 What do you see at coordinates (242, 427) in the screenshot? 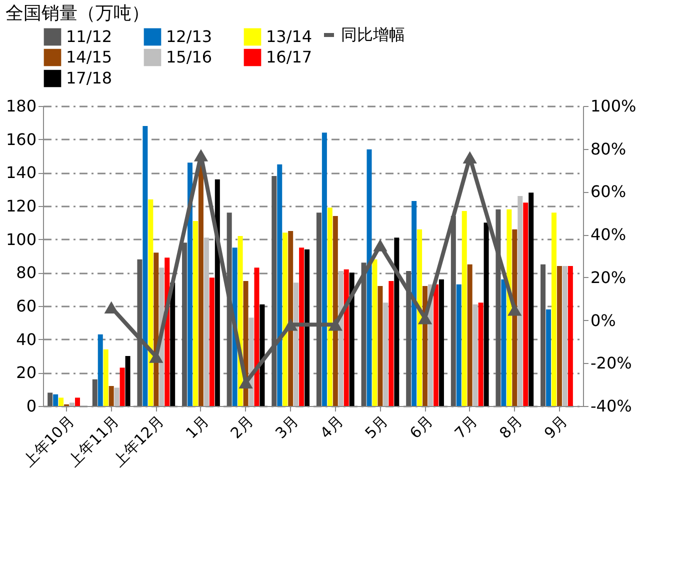
I see `x-tick-label: 2月` at bounding box center [242, 427].